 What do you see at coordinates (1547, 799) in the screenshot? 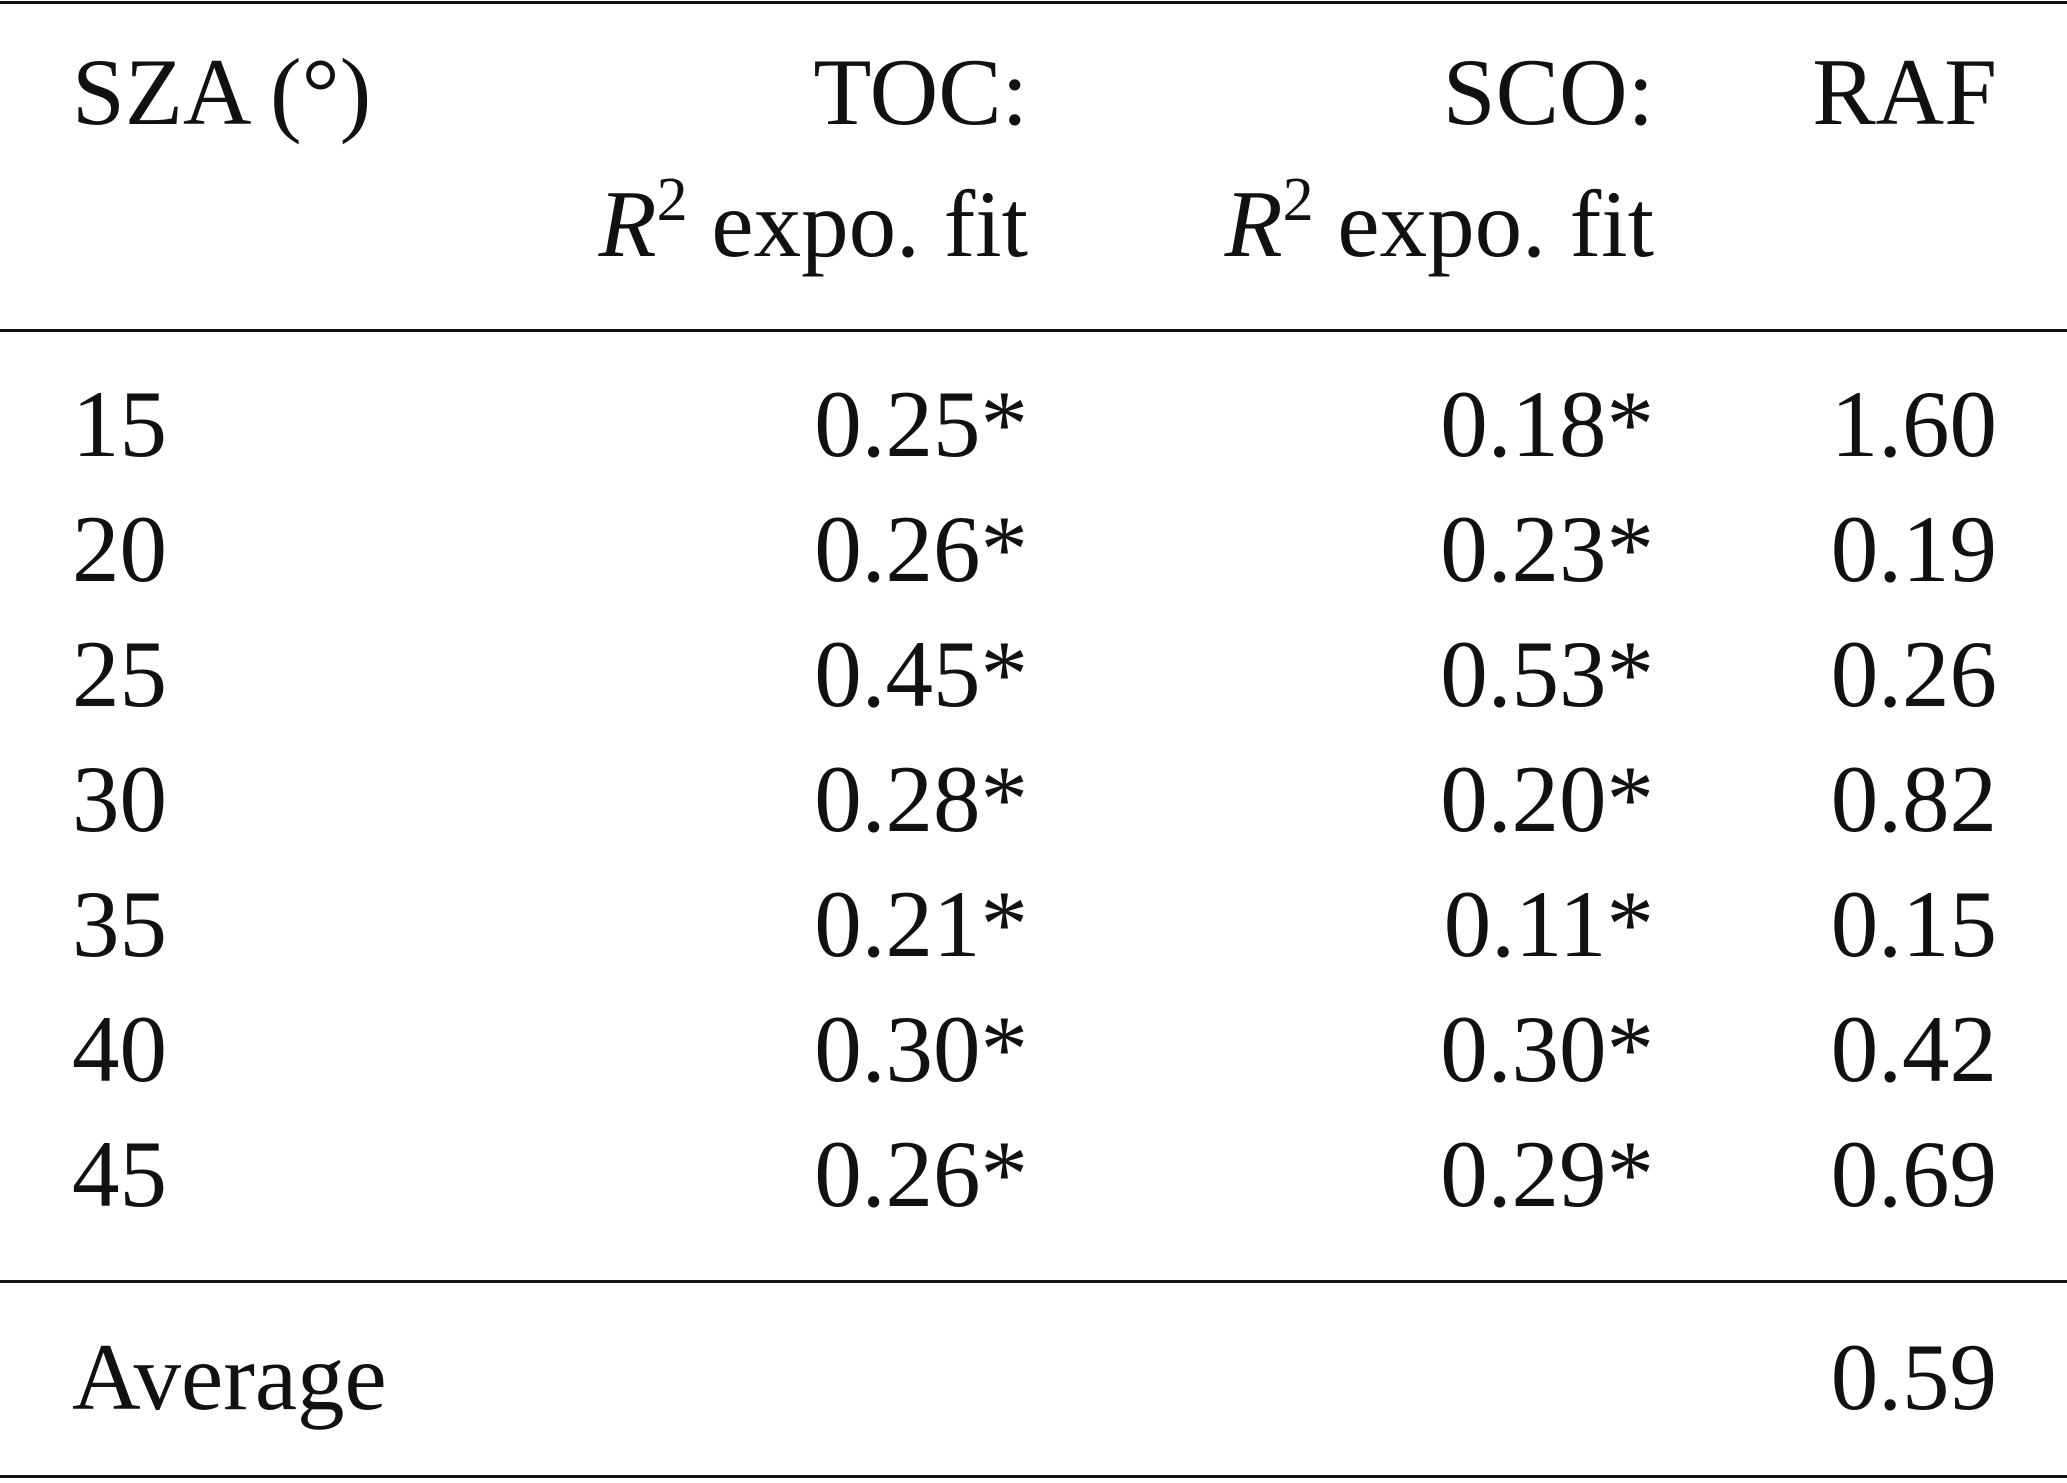
I see `cell-sco-r2: 0.20*` at bounding box center [1547, 799].